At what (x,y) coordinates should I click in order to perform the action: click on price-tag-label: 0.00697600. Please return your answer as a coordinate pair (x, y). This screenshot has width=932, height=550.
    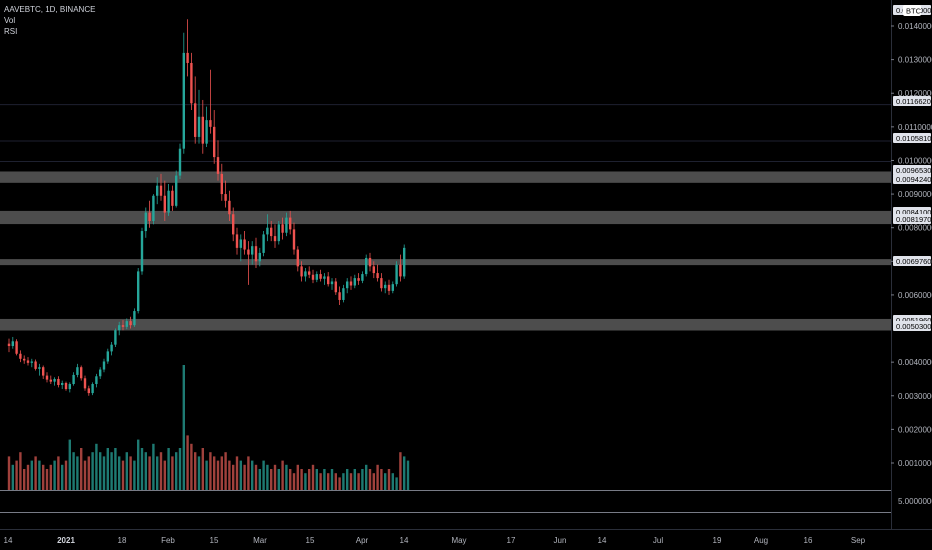
    Looking at the image, I should click on (914, 261).